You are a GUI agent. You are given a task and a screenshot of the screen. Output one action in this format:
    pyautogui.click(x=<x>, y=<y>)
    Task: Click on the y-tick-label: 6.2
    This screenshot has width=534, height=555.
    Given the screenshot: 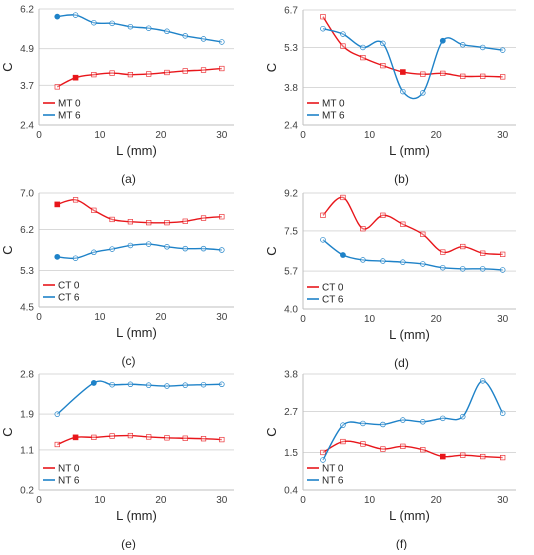 What is the action you would take?
    pyautogui.click(x=27, y=10)
    